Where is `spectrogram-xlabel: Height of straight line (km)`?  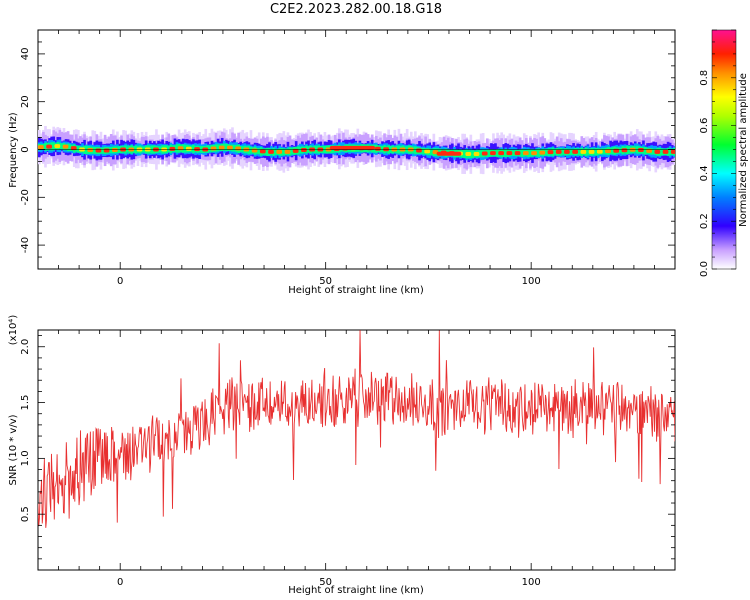 spectrogram-xlabel: Height of straight line (km) is located at coordinates (356, 290).